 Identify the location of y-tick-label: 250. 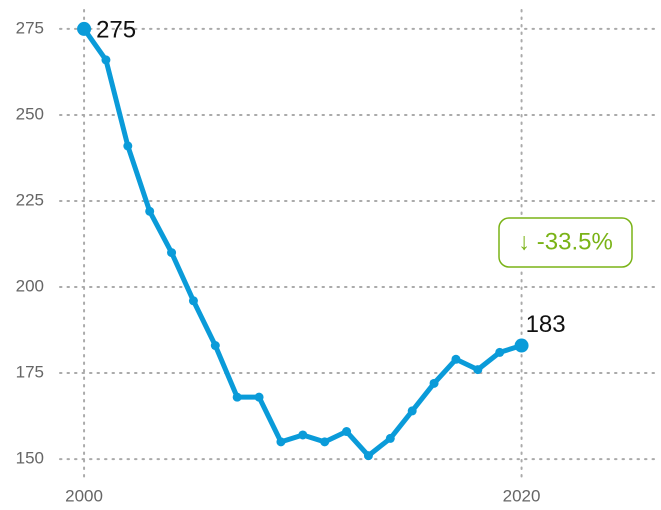
(30, 113).